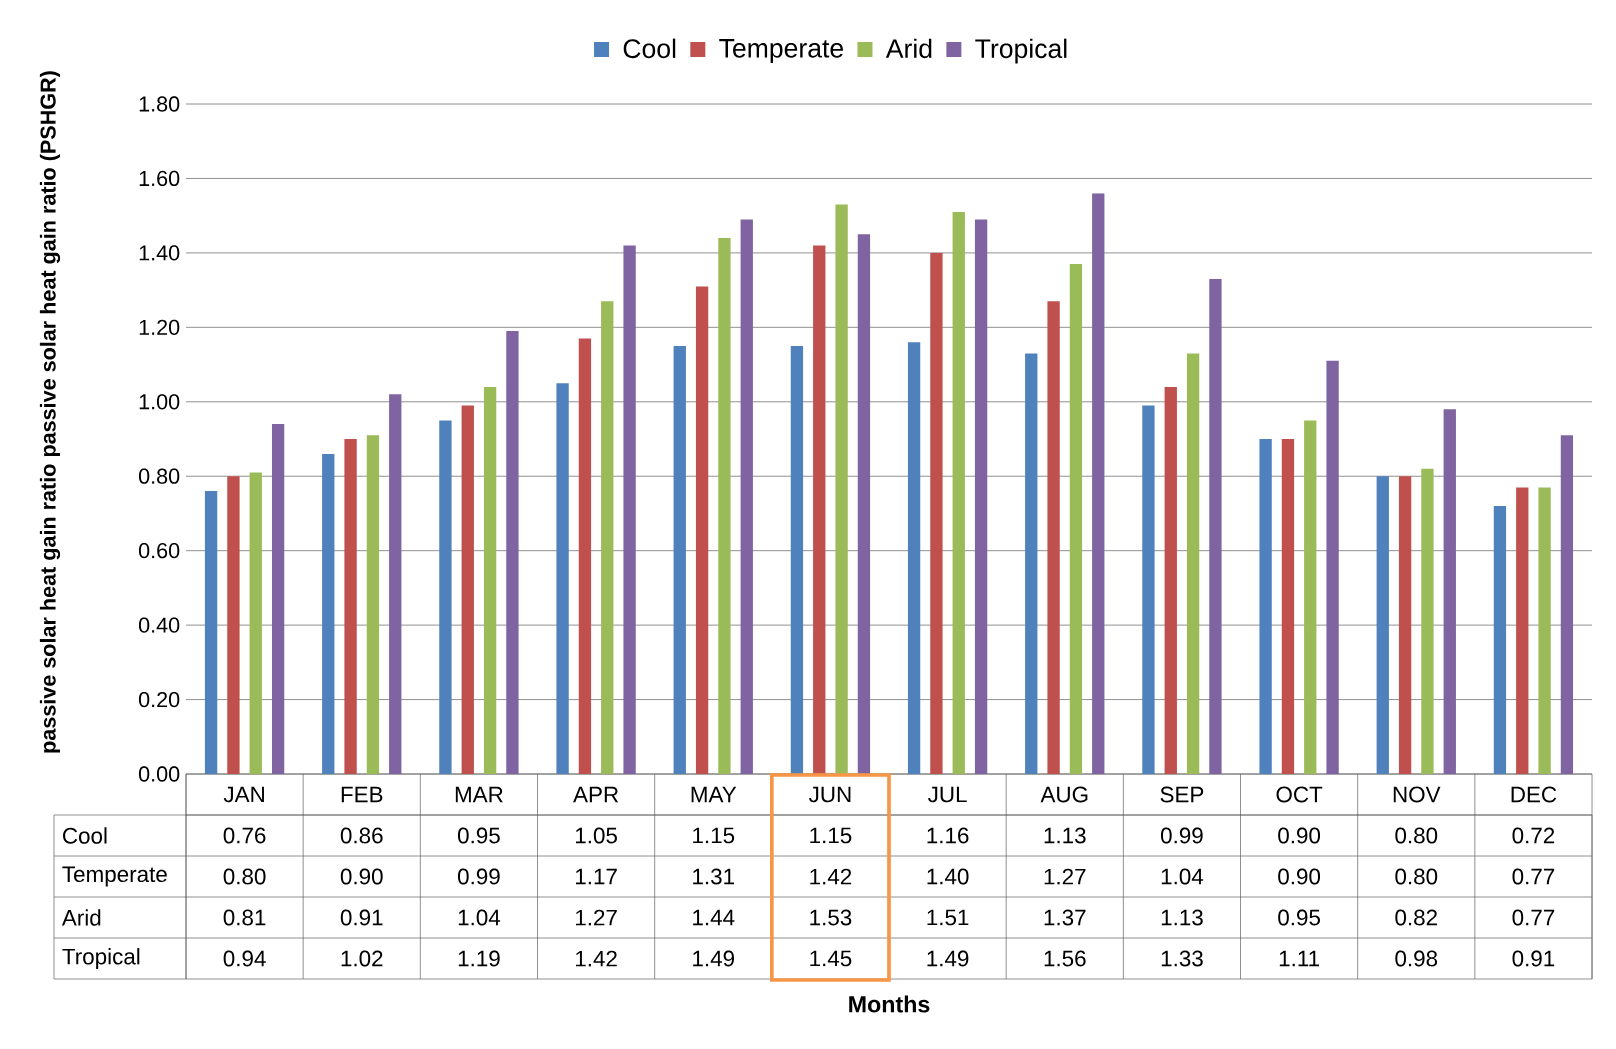 The height and width of the screenshot is (1049, 1616). What do you see at coordinates (244, 917) in the screenshot?
I see `data-label: 0.81` at bounding box center [244, 917].